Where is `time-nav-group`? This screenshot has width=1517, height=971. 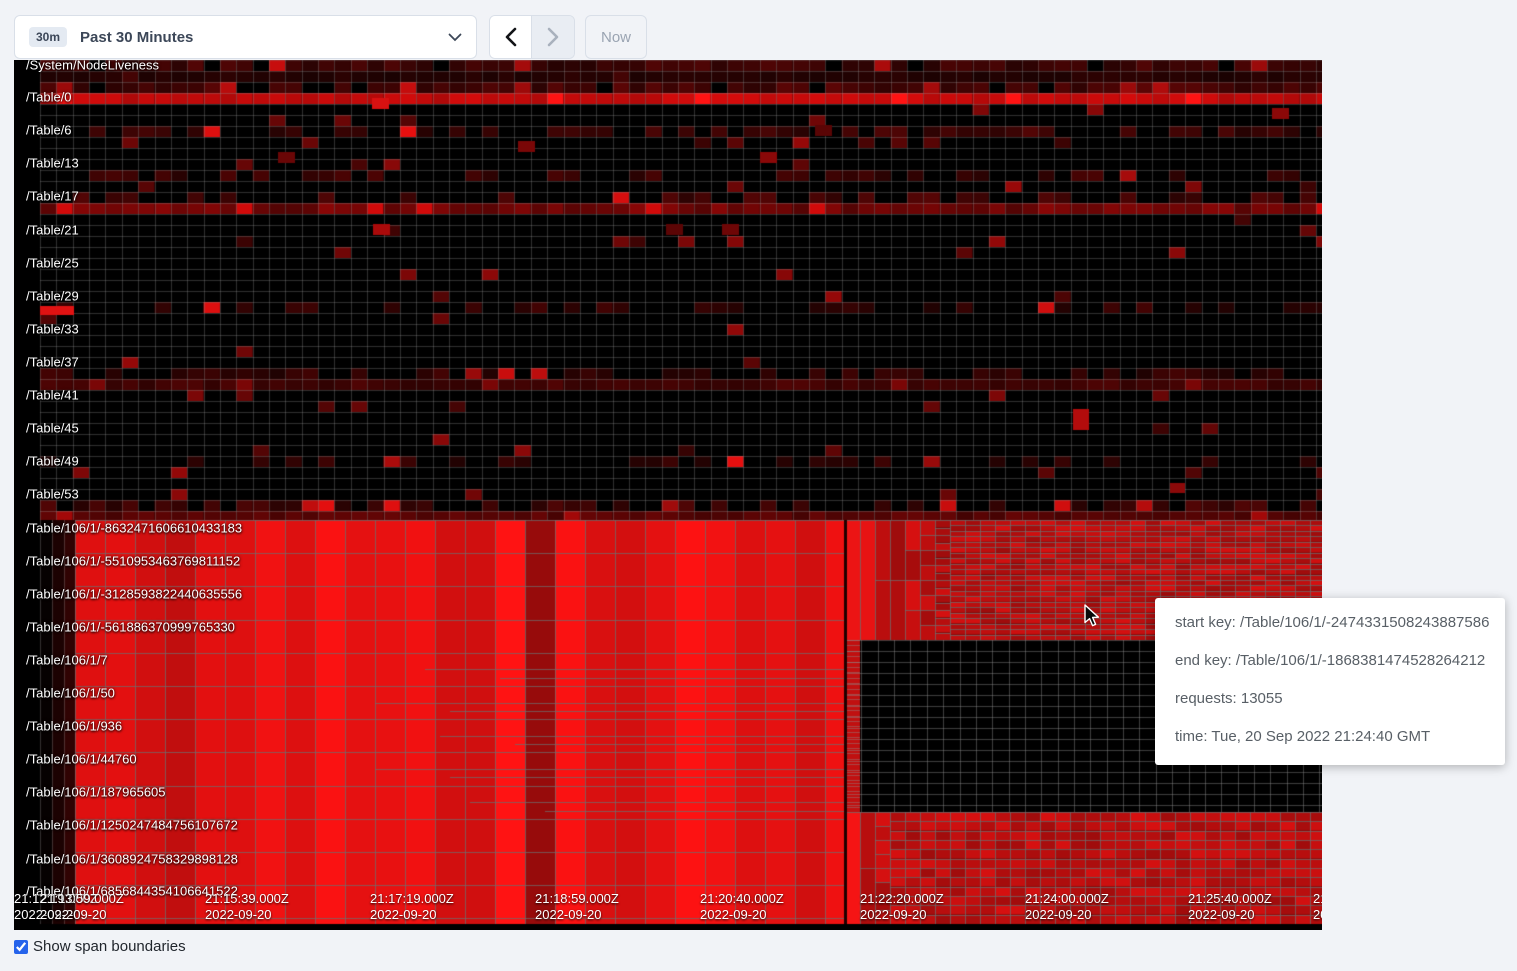 time-nav-group is located at coordinates (532, 37).